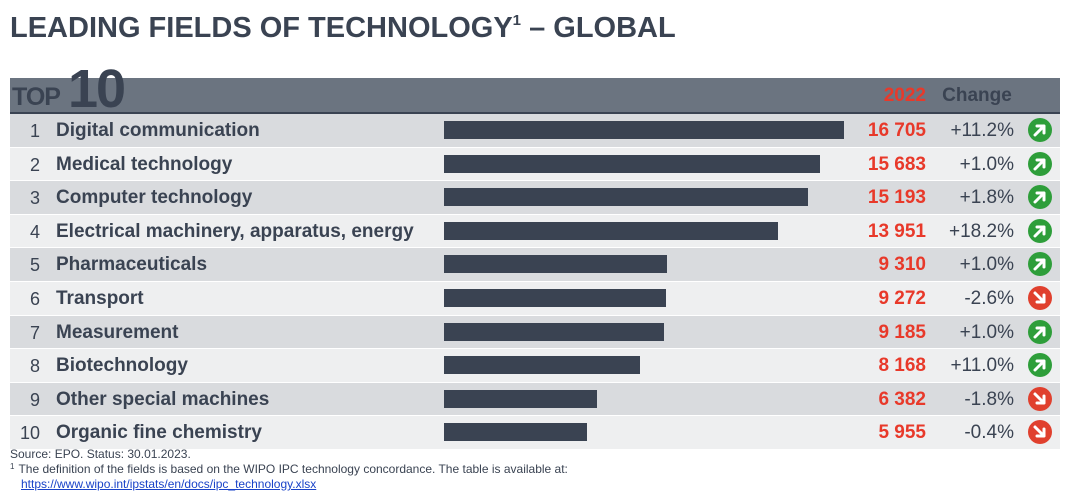  Describe the element at coordinates (902, 265) in the screenshot. I see `value-label: 9 310` at that location.